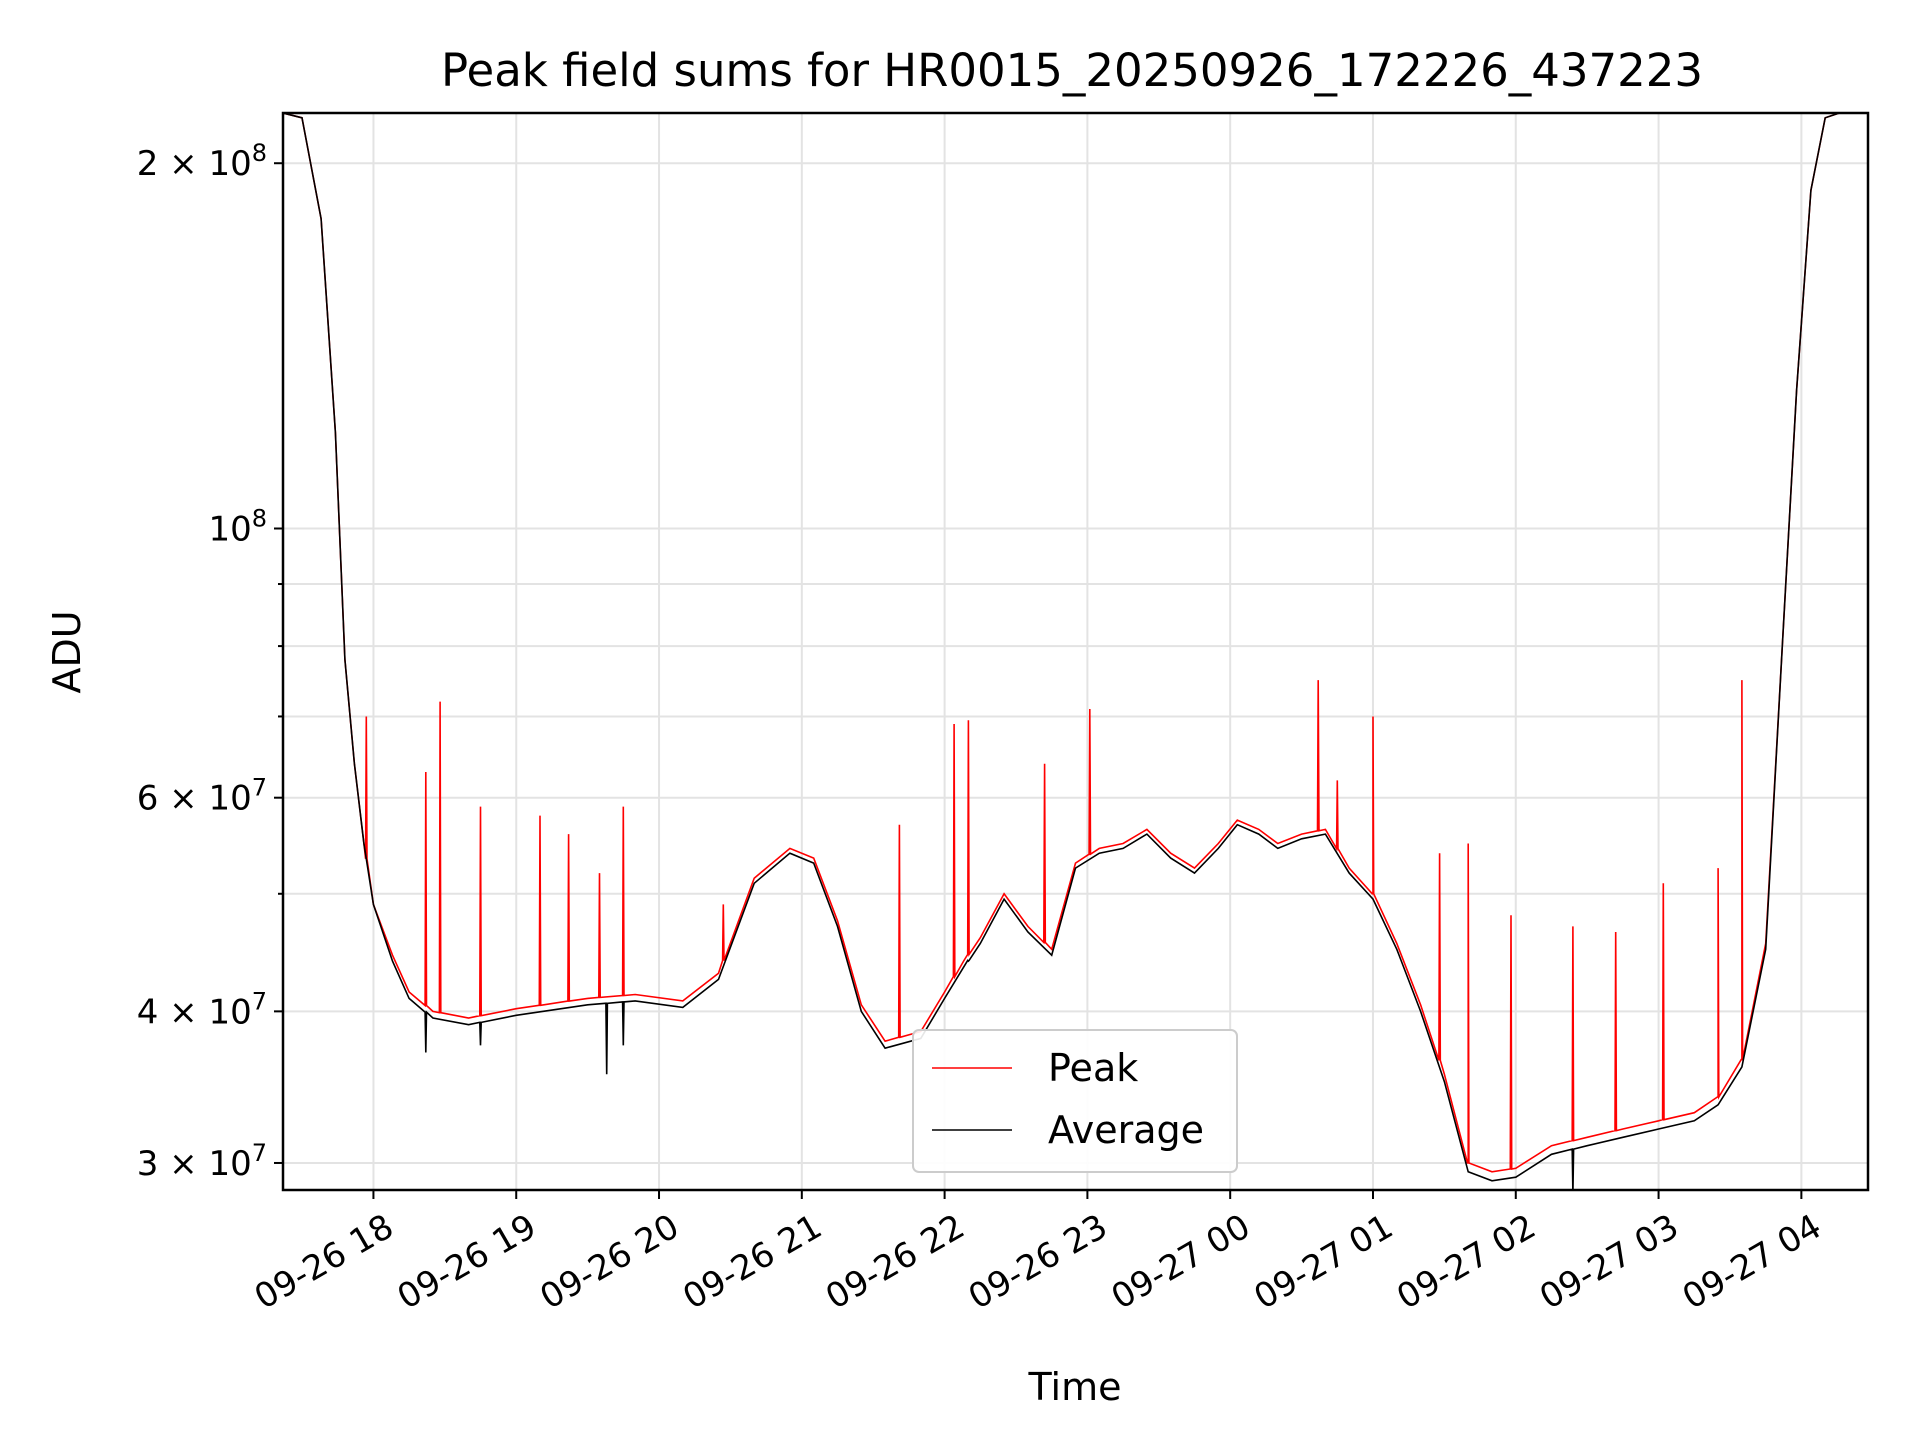 The image size is (1920, 1440). Describe the element at coordinates (202, 796) in the screenshot. I see `y-tick-label: 6 × 107` at that location.